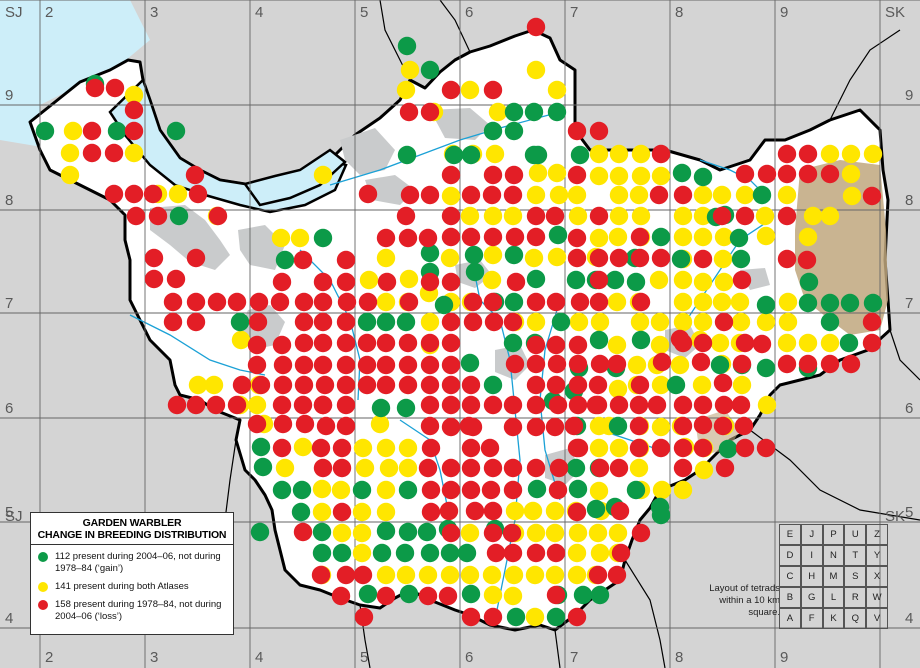  What do you see at coordinates (833, 597) in the screenshot?
I see `tetrad-key-cell: L` at bounding box center [833, 597].